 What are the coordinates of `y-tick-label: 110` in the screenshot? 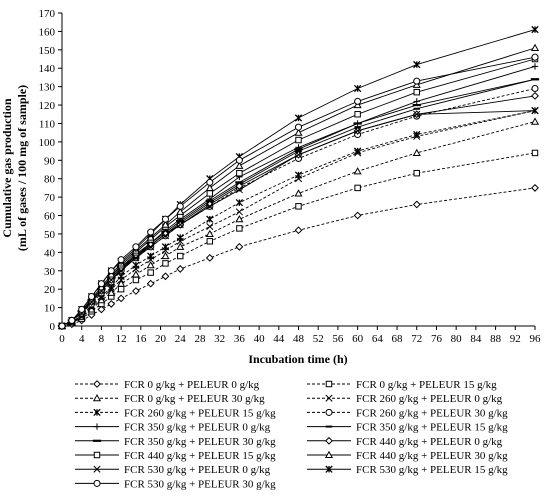 It's located at (47, 124).